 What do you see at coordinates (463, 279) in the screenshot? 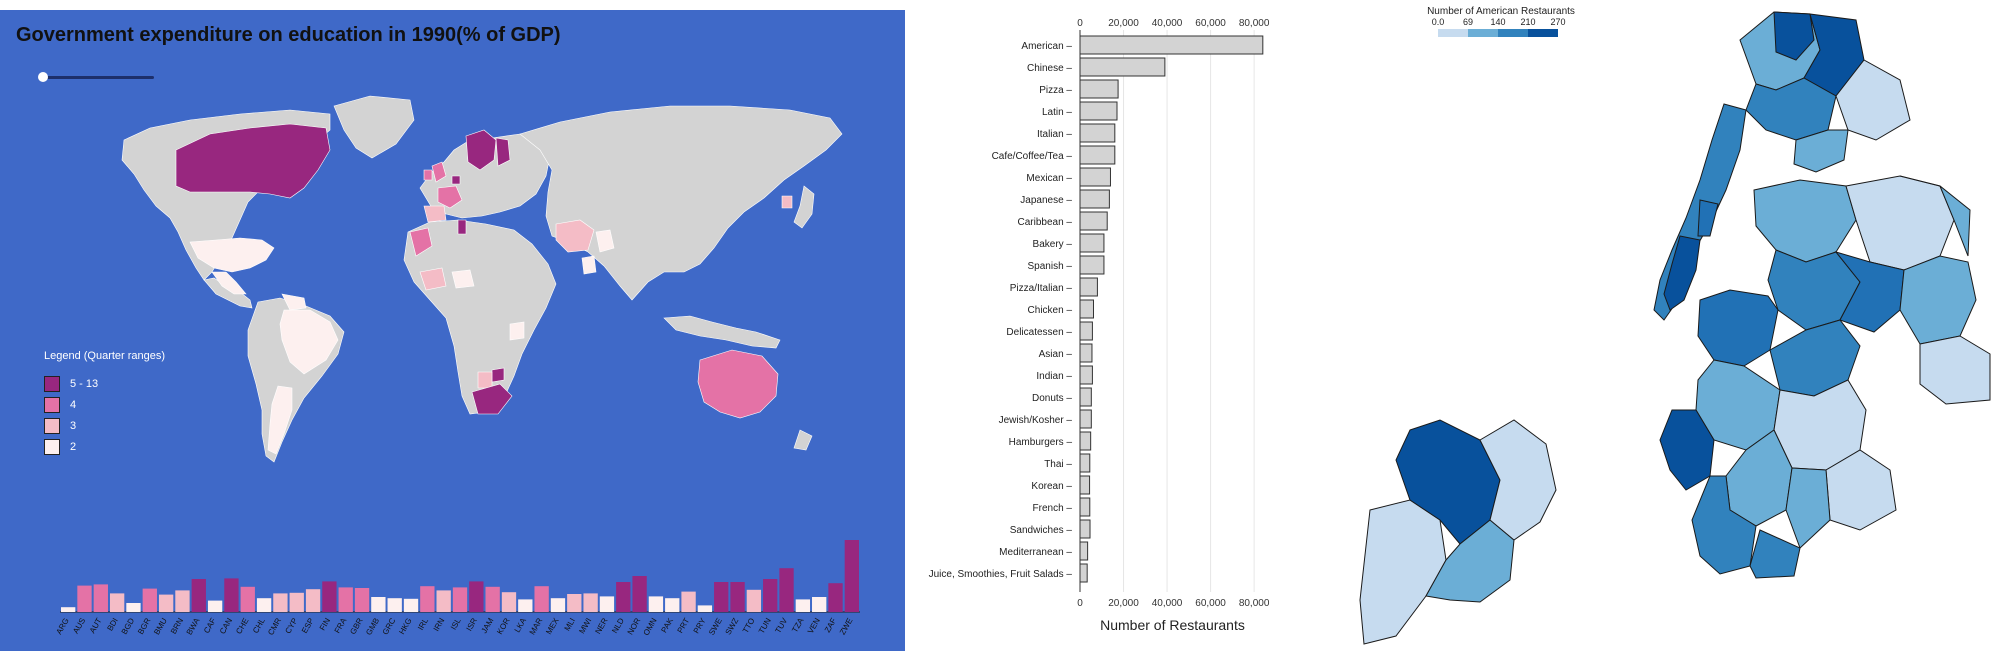
I see `country-shape-niger` at bounding box center [463, 279].